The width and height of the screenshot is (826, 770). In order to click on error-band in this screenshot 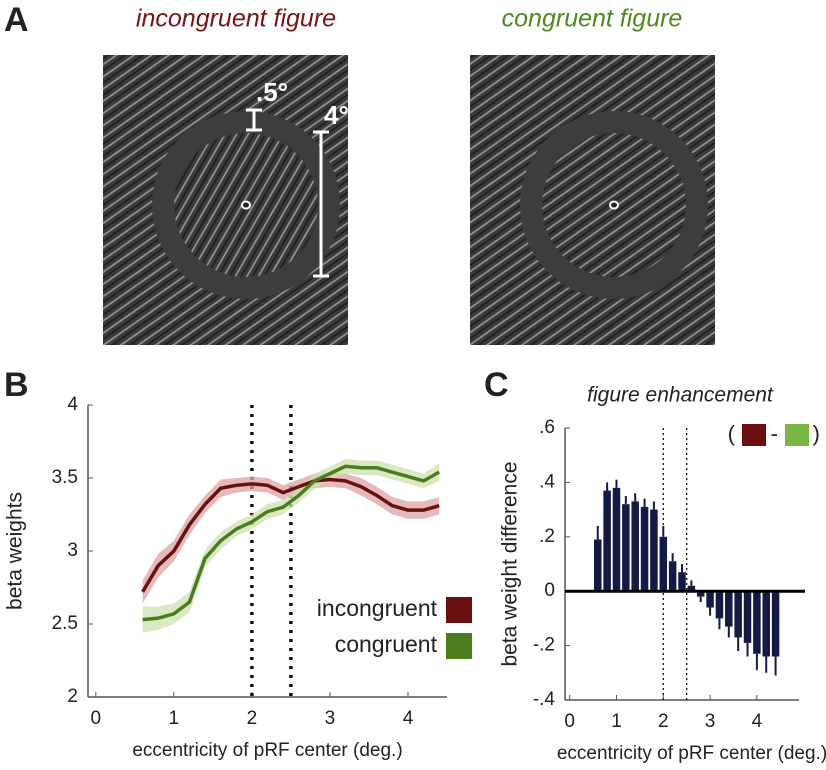, I will do `click(291, 538)`.